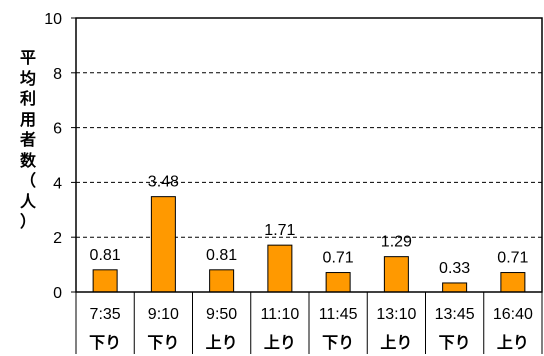 The image size is (544, 356). Describe the element at coordinates (396, 242) in the screenshot. I see `data-label: 1.29` at that location.